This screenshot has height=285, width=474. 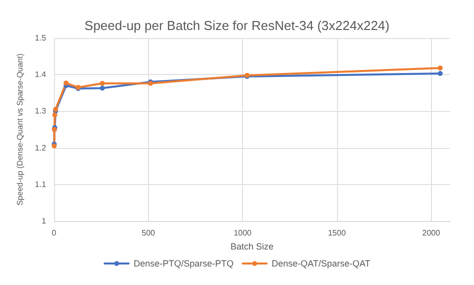 I want to click on x-tick-label: 2000, so click(x=431, y=233).